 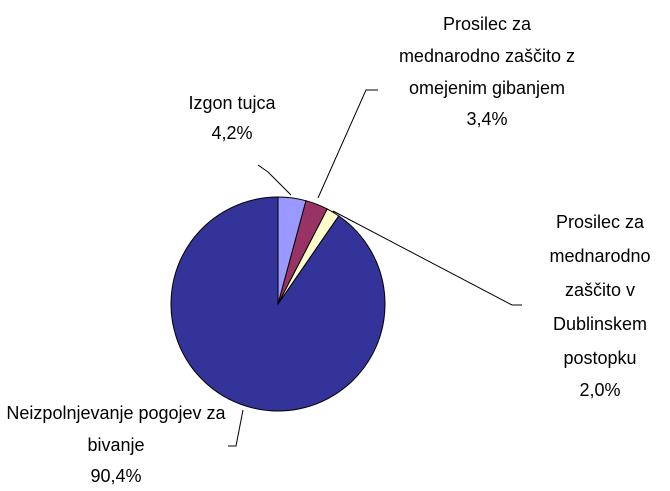 I want to click on value-label: 3,4%, so click(x=487, y=119).